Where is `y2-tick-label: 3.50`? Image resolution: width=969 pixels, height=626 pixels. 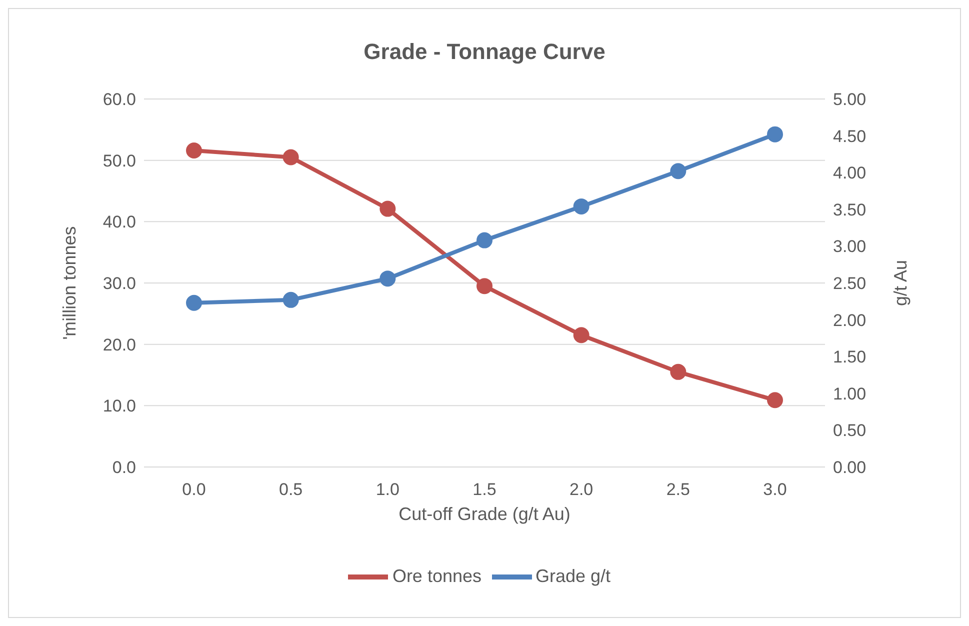 y2-tick-label: 3.50 is located at coordinates (849, 210).